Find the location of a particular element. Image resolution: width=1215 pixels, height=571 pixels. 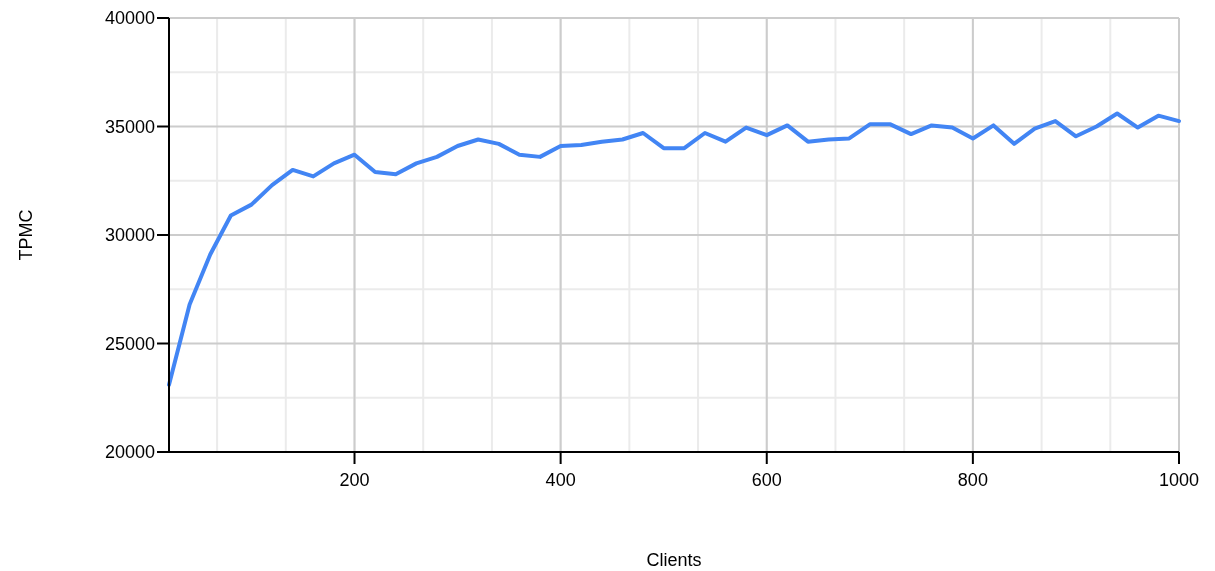

x-axis-title: Clients is located at coordinates (674, 560).